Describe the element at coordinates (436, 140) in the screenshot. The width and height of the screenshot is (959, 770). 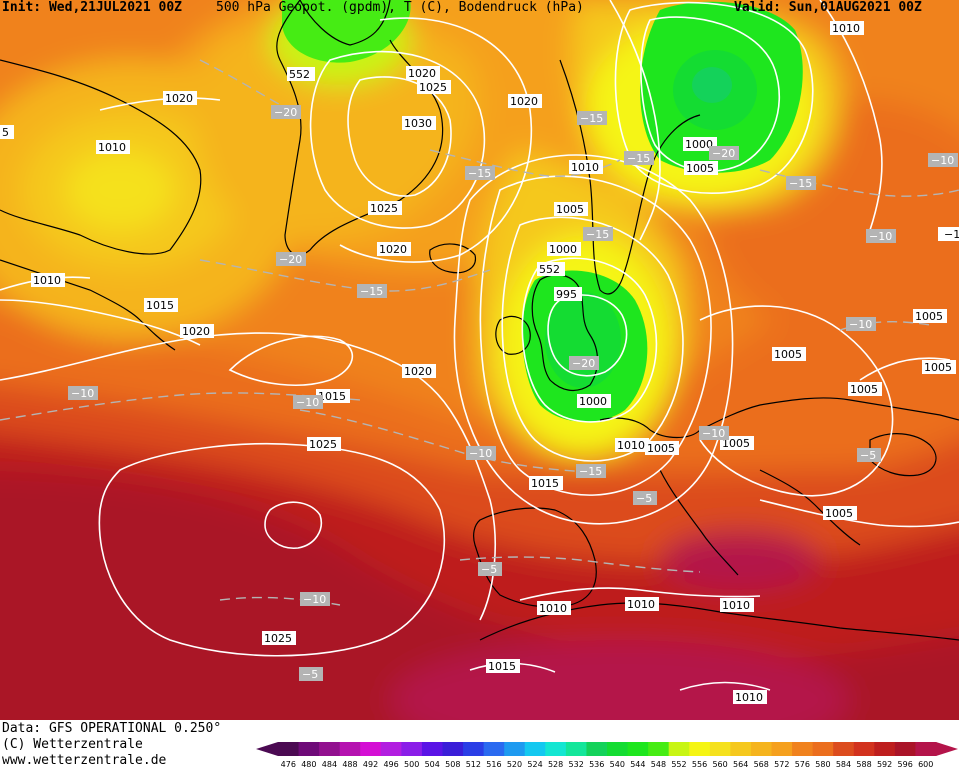
I see `isobar-1020-greenland-outer` at that location.